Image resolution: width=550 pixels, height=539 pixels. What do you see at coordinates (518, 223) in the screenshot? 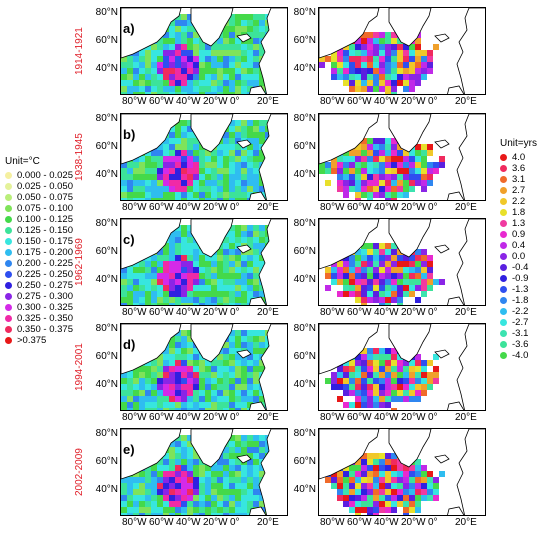
I see `legend-item: 1.3` at bounding box center [518, 223].